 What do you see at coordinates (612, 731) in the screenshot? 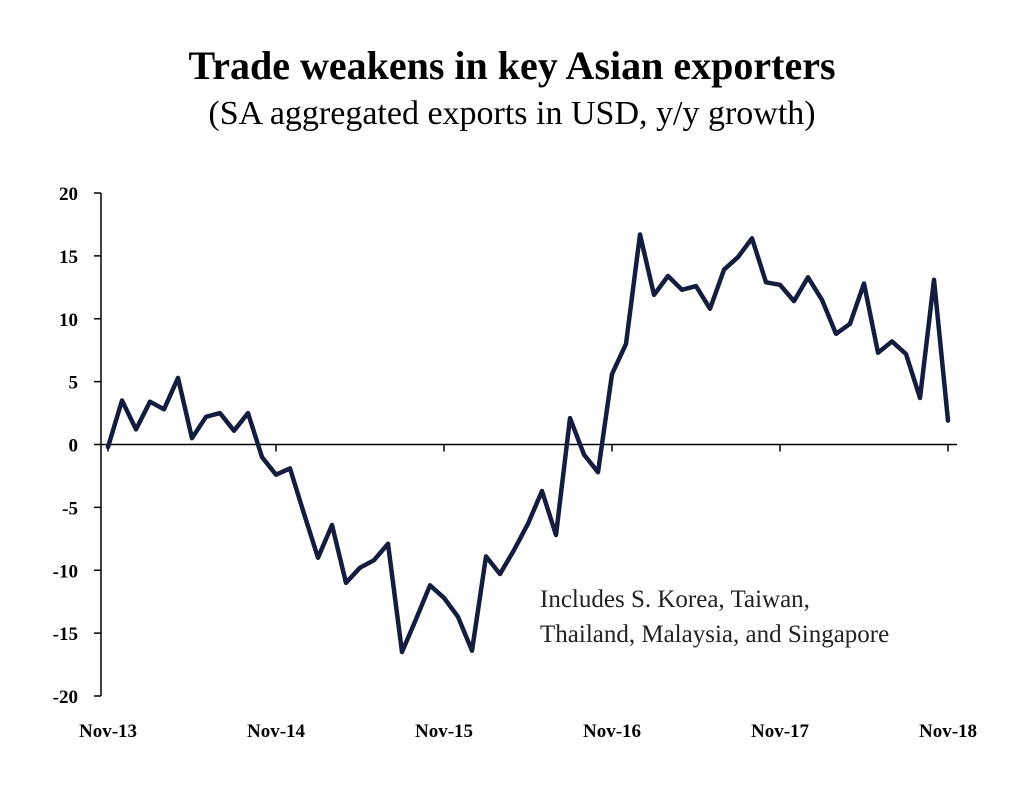
I see `x-tick-label: Nov-16` at bounding box center [612, 731].